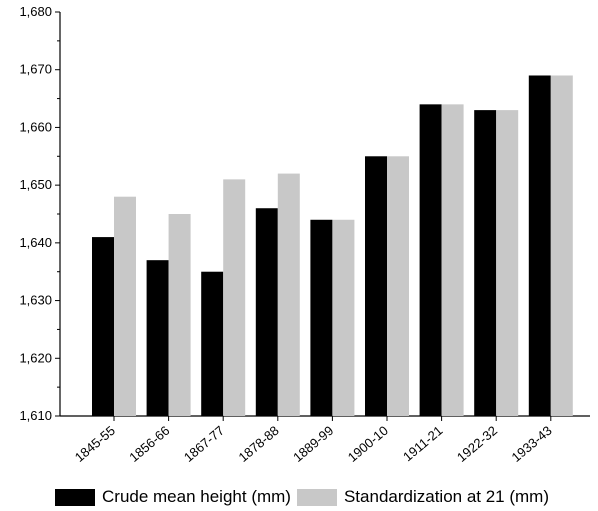  Describe the element at coordinates (35, 415) in the screenshot. I see `y-tick-label: 1,610` at that location.